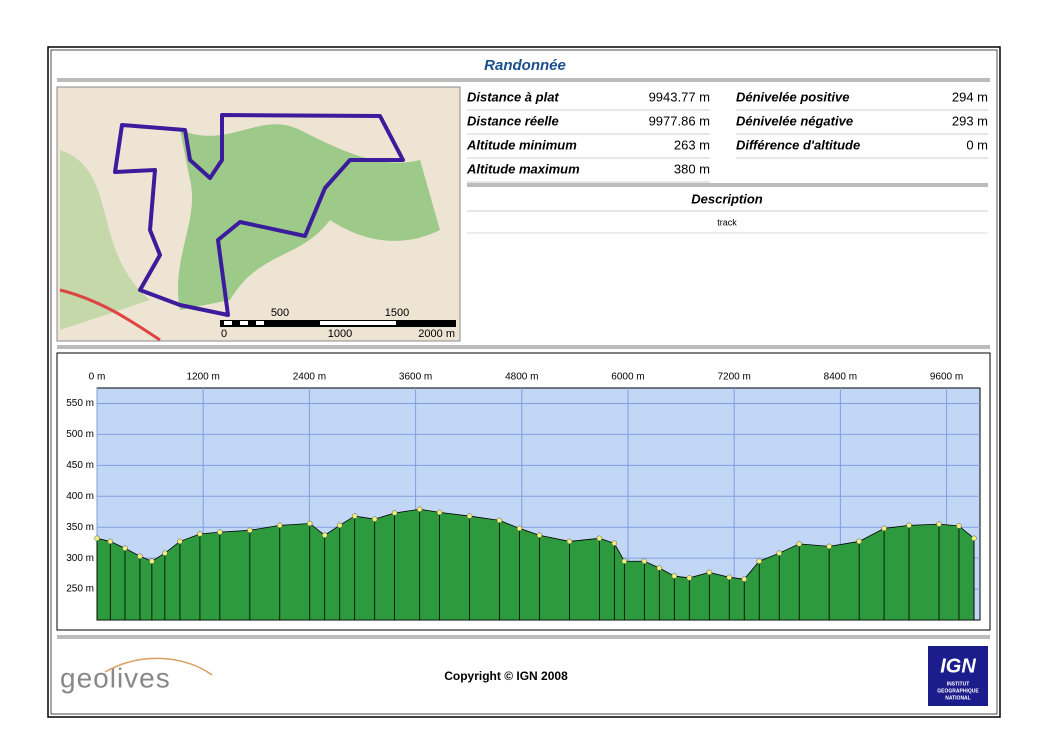  What do you see at coordinates (692, 144) in the screenshot?
I see `stat-value: 263 m` at bounding box center [692, 144].